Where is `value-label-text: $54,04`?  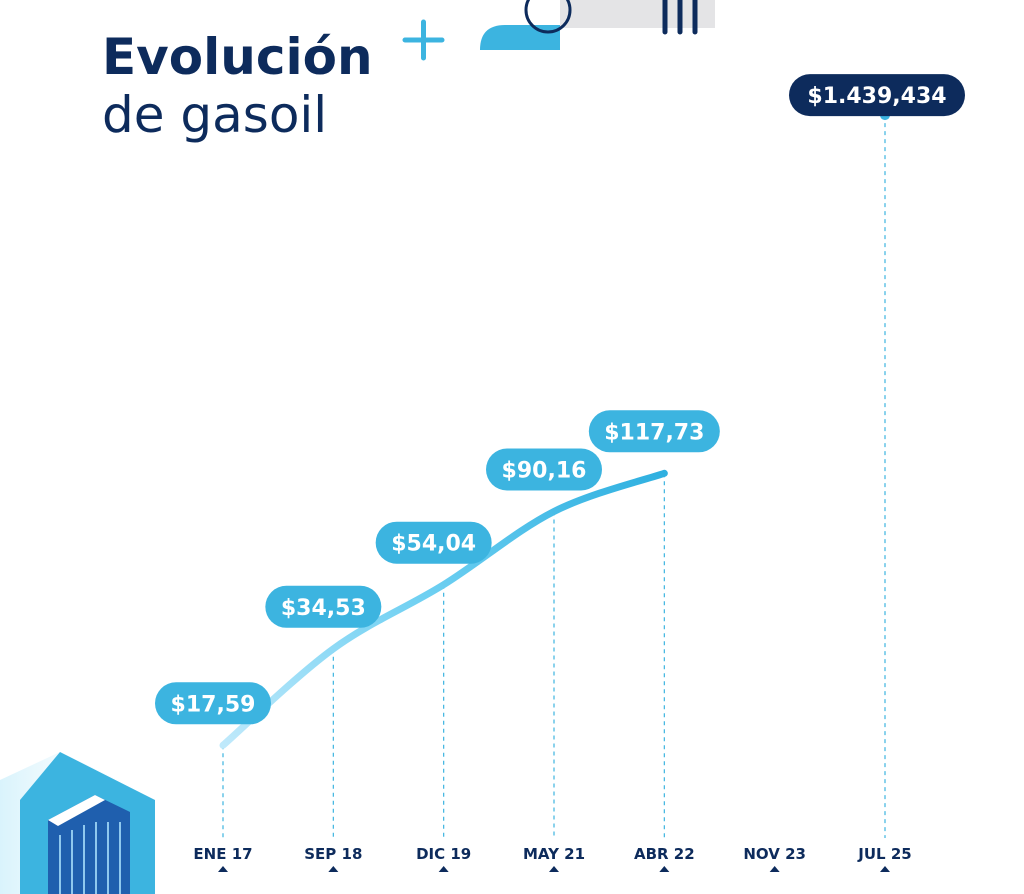 value-label-text: $54,04 is located at coordinates (433, 544).